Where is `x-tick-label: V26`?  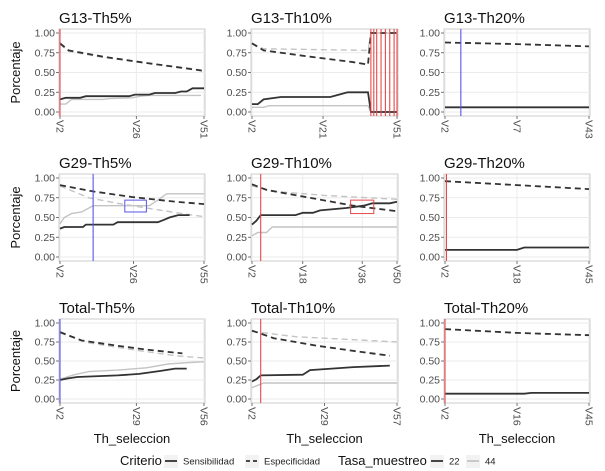
x-tick-label: V26 is located at coordinates (136, 129).